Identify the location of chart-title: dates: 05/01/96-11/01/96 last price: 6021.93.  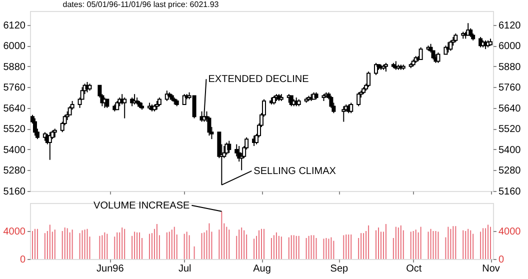
(141, 4).